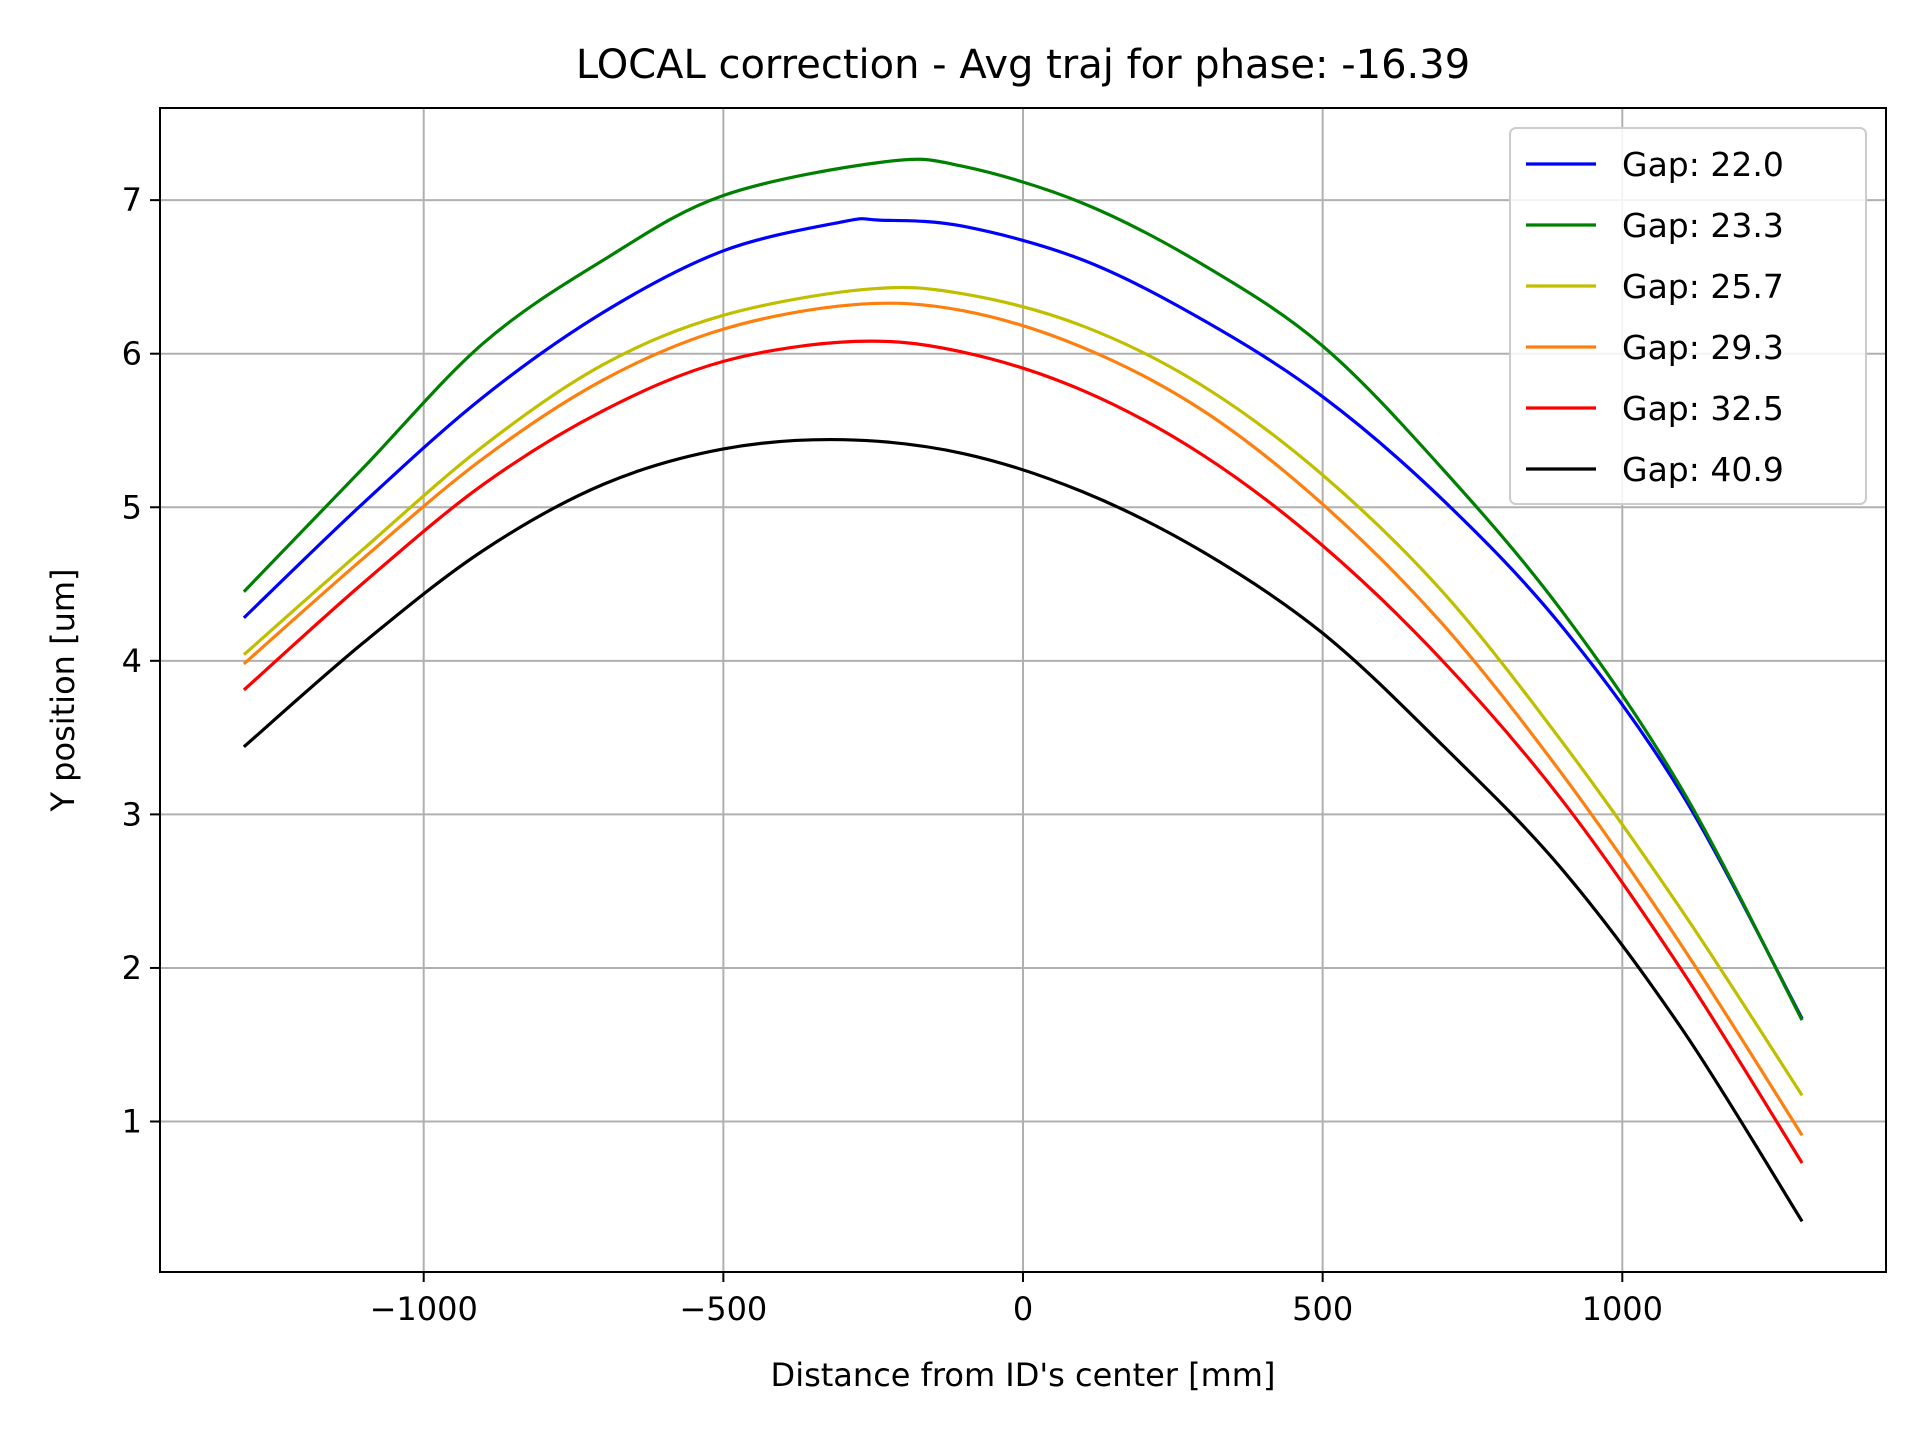  I want to click on y-tick-label: 3, so click(132, 814).